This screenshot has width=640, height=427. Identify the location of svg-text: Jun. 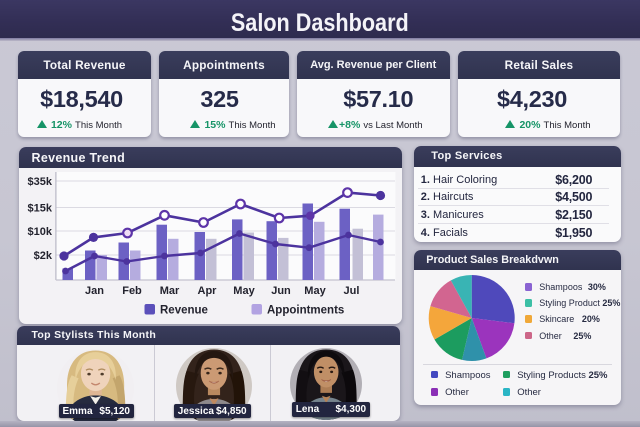
(281, 291).